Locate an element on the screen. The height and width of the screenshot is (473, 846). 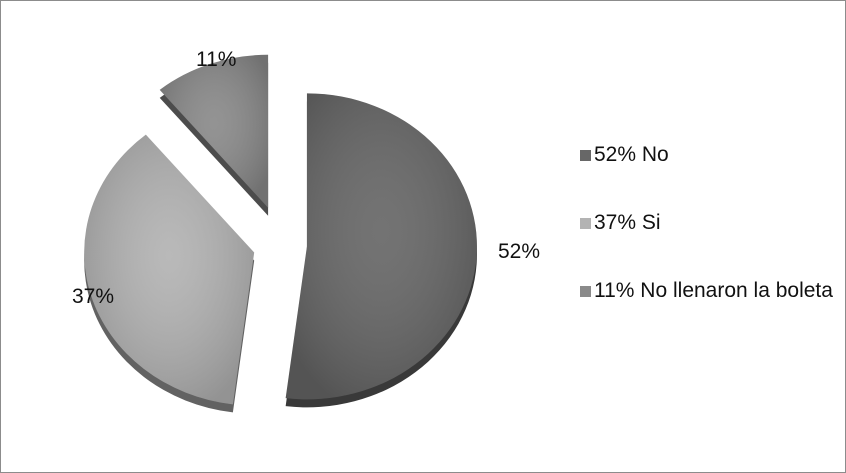
legend-swatch-si is located at coordinates (585, 223).